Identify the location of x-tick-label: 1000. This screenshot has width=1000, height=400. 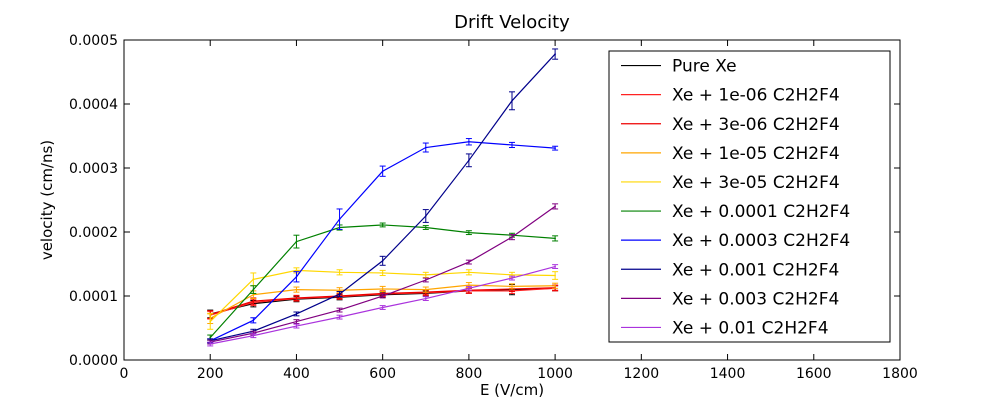
(555, 374).